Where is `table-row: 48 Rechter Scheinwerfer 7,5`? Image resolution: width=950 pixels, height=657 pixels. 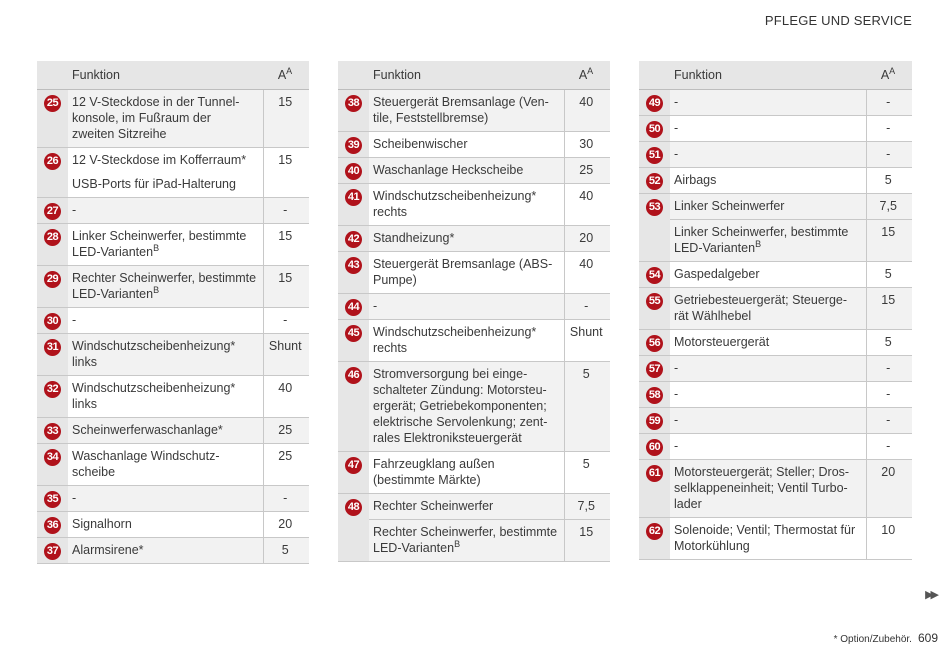
table-row: 48 Rechter Scheinwerfer 7,5 is located at coordinates (474, 506).